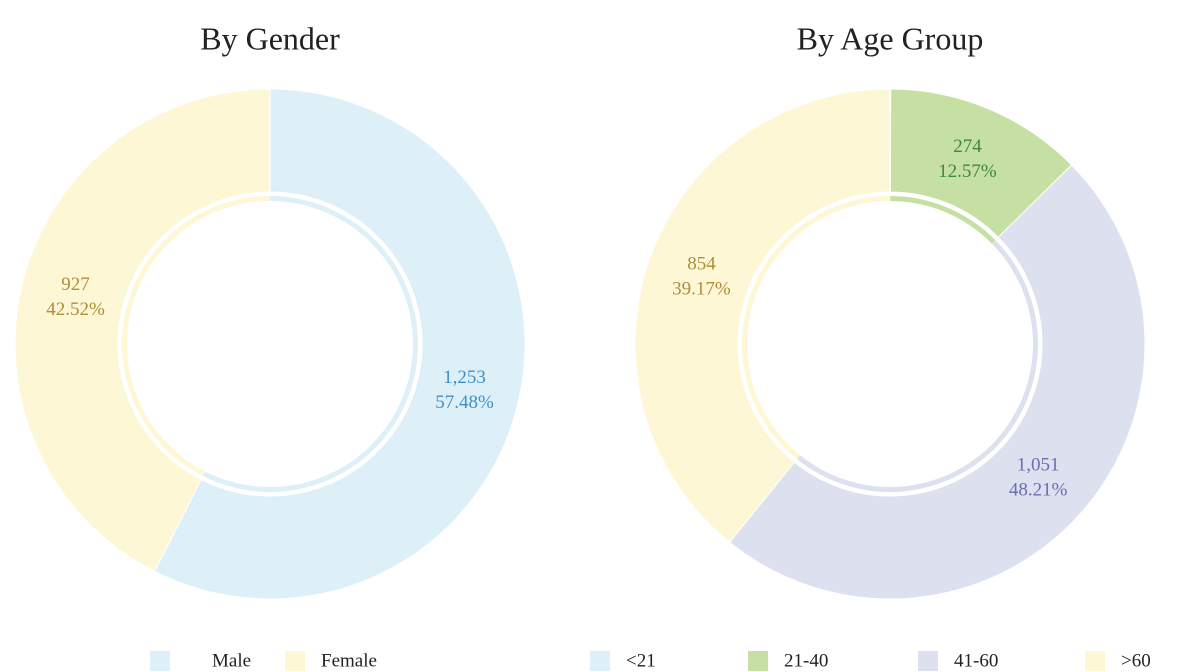  What do you see at coordinates (701, 289) in the screenshot?
I see `percent-label: 39.17%` at bounding box center [701, 289].